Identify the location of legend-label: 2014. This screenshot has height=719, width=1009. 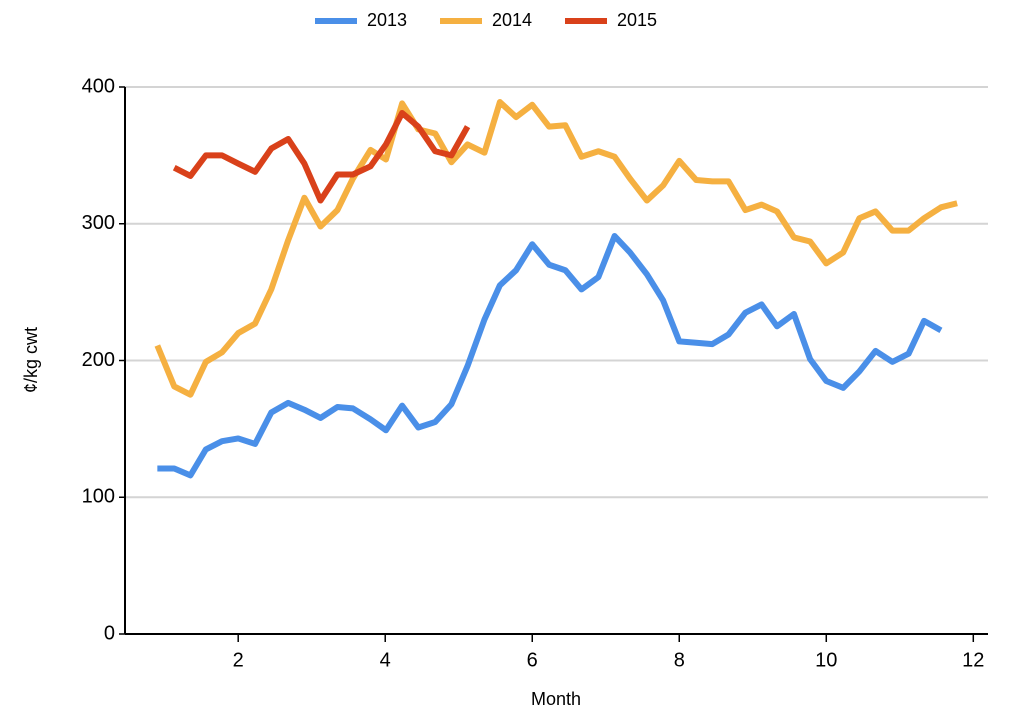
(512, 20).